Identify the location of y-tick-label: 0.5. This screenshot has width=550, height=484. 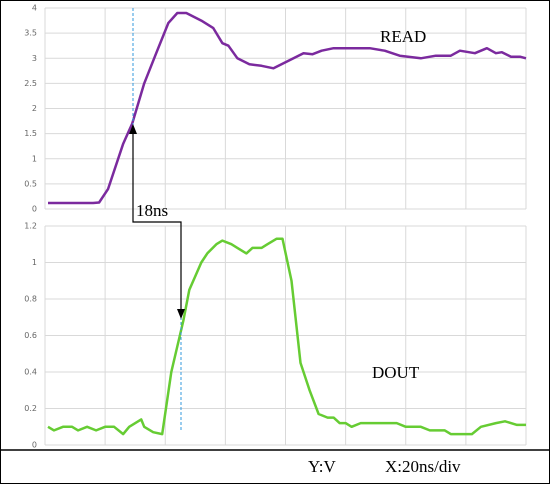
(30, 183).